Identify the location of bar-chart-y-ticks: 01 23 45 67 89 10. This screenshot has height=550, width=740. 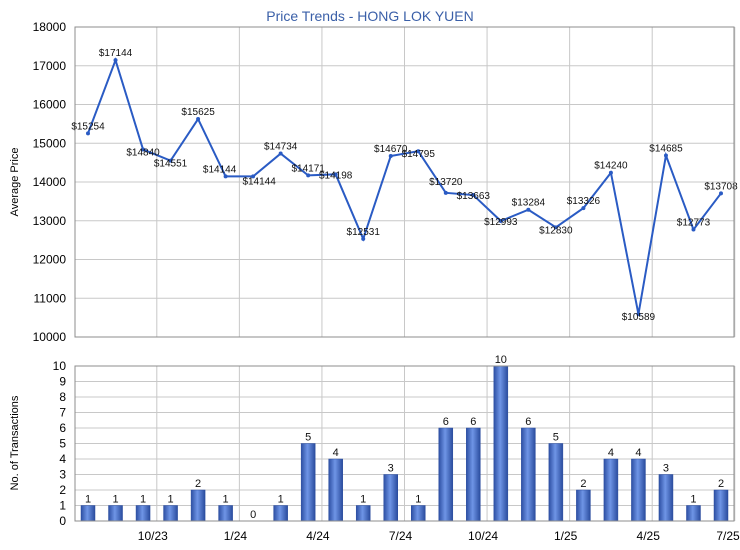
(60, 443).